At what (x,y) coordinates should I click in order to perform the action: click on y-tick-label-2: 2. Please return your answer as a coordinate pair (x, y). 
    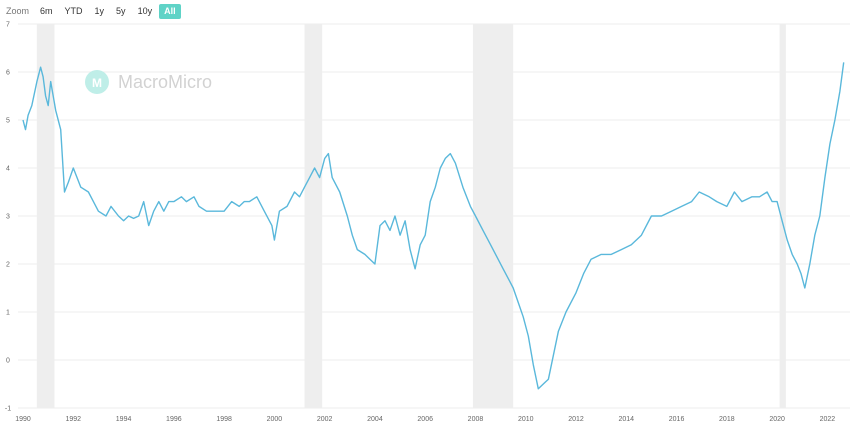
    Looking at the image, I should click on (8, 265).